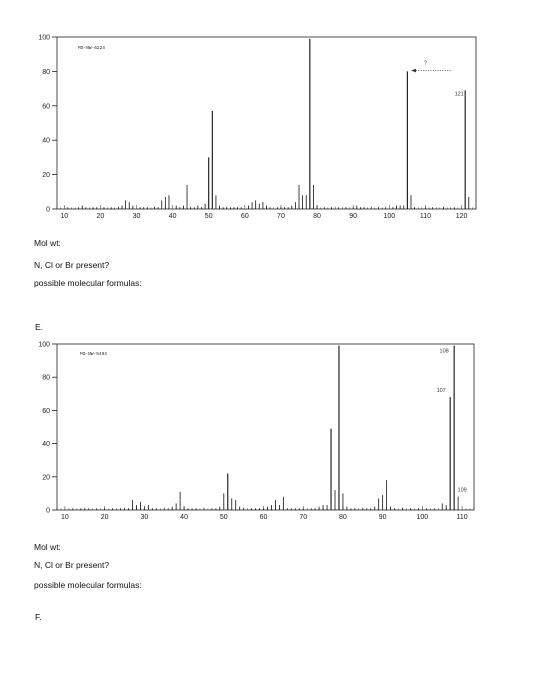 The image size is (546, 700). I want to click on halogen-question-1: N, Cl or Br present?, so click(72, 265).